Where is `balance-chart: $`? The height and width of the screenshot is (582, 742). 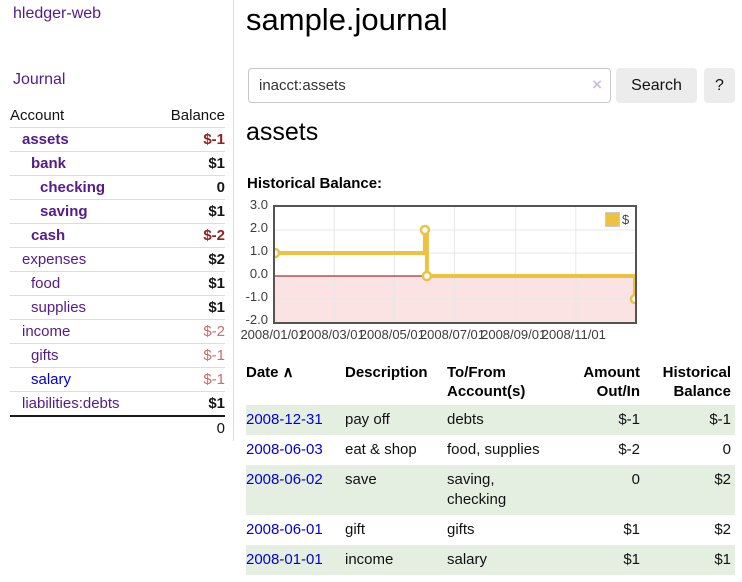 balance-chart: $ is located at coordinates (455, 264).